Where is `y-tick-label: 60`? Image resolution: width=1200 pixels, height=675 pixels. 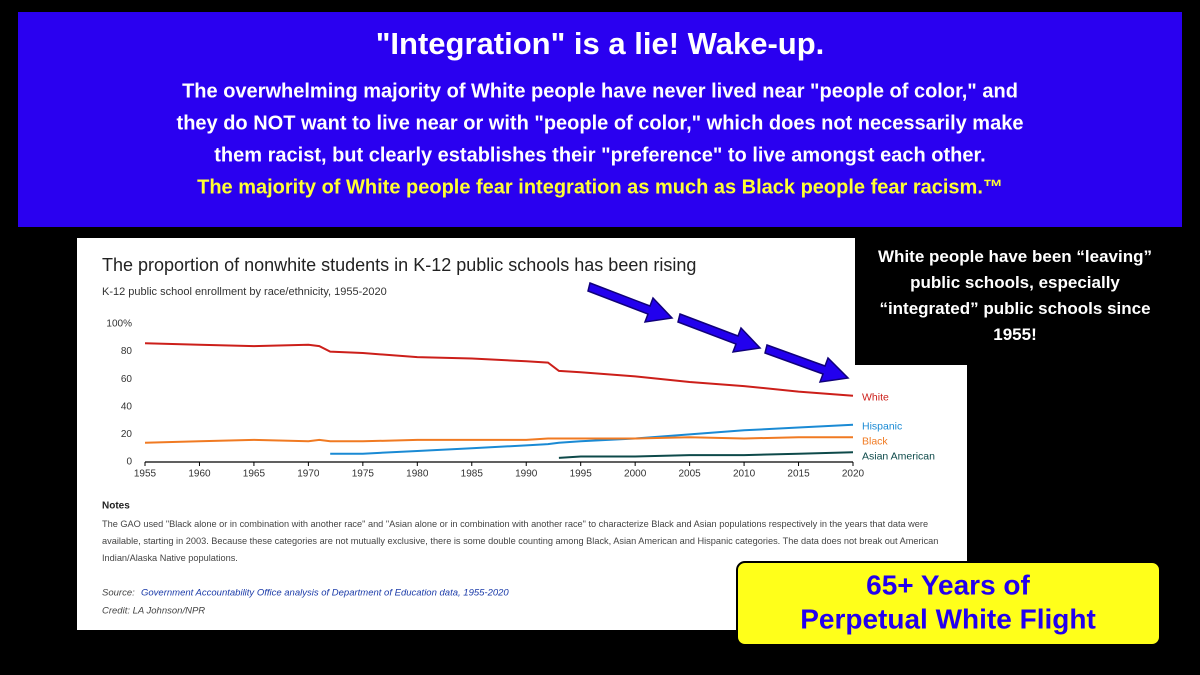 y-tick-label: 60 is located at coordinates (127, 379).